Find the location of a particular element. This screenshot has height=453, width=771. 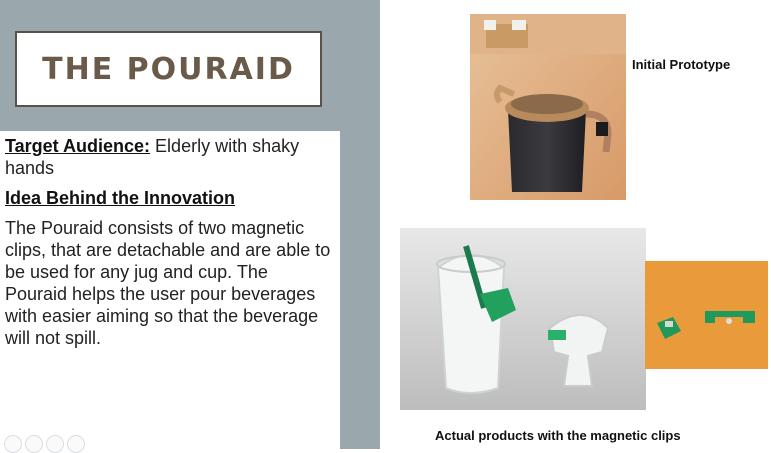

initial-prototype-photo is located at coordinates (548, 107).